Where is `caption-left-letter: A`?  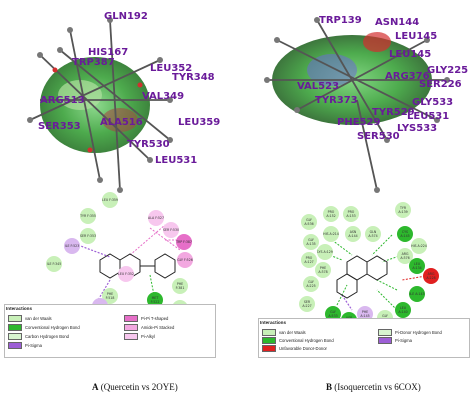 caption-left-letter: A is located at coordinates (95, 387).